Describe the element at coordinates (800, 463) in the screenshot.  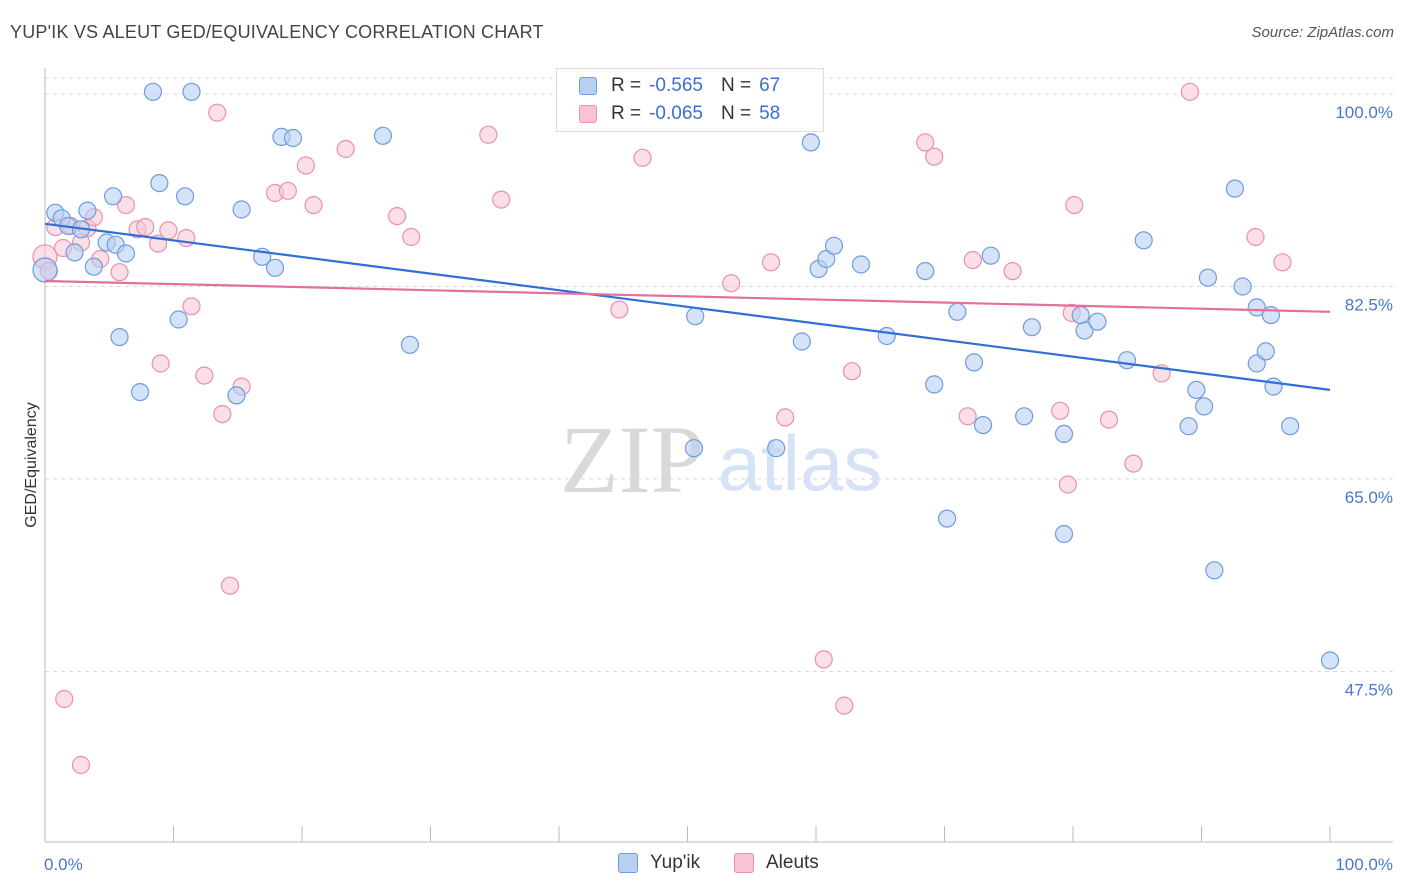
I see `watermark-atlas: atlas` at that location.